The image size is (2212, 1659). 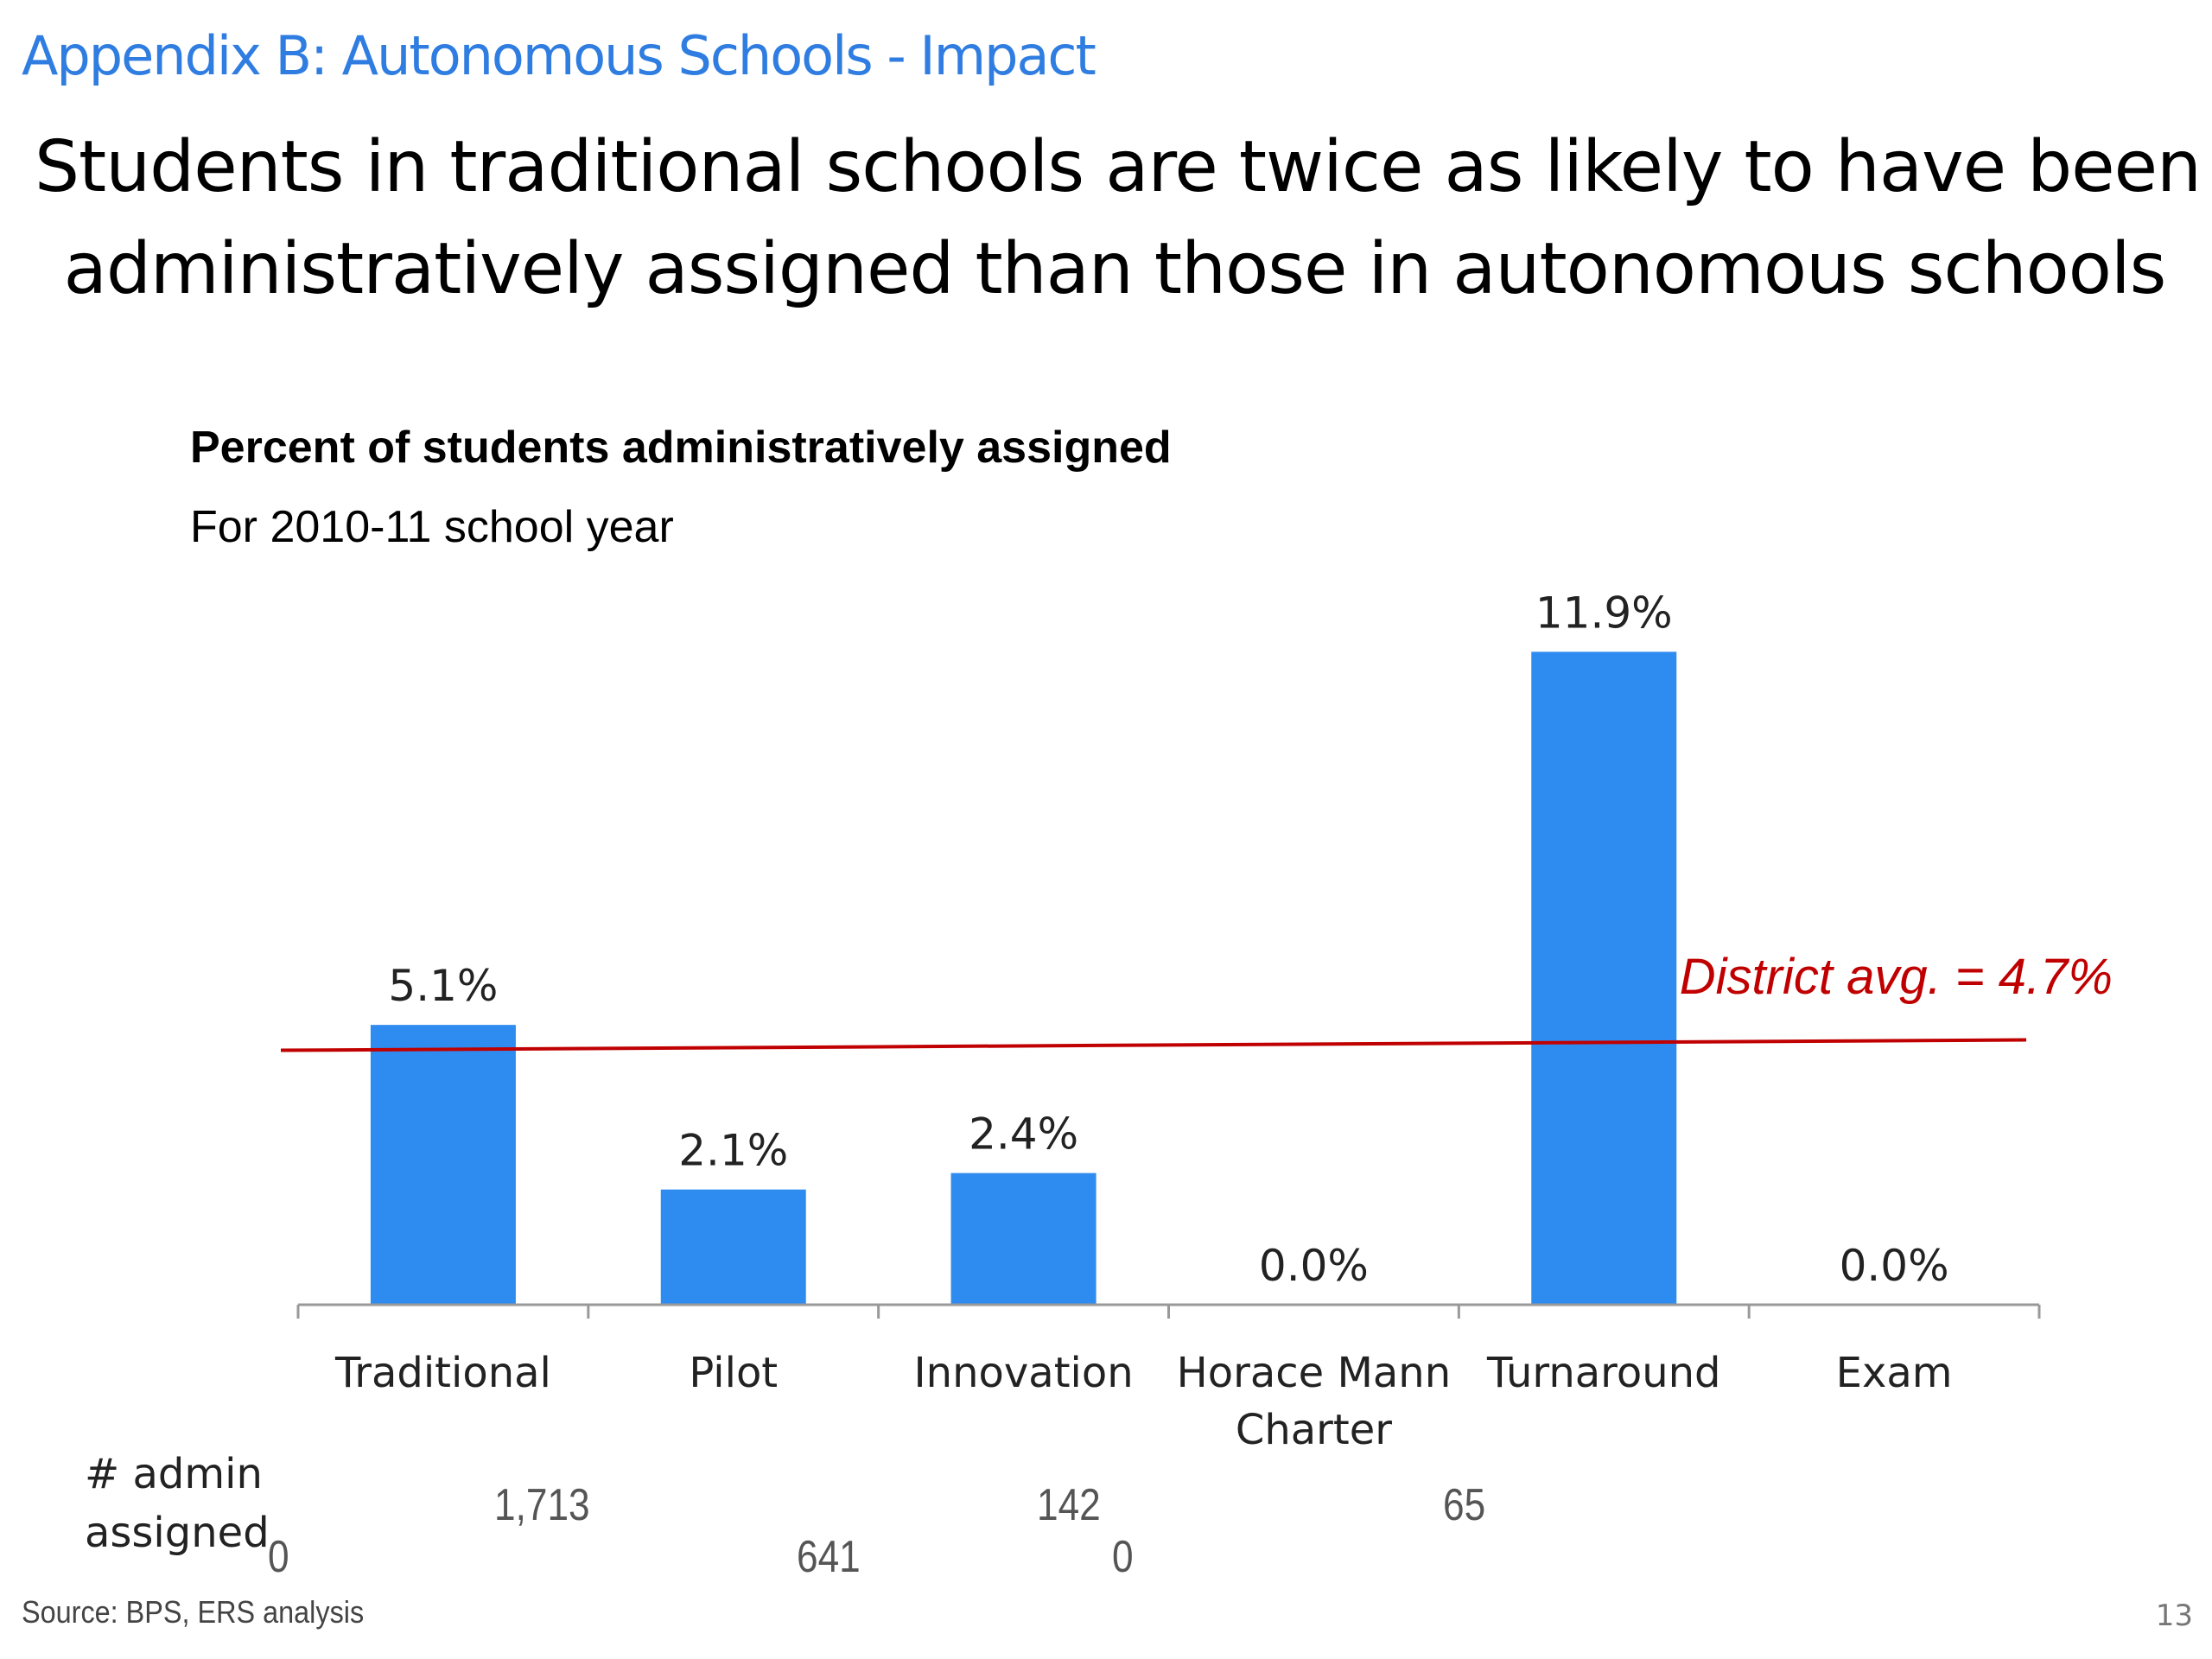 I want to click on admin-assigned-label: # admin assigned, so click(x=177, y=1503).